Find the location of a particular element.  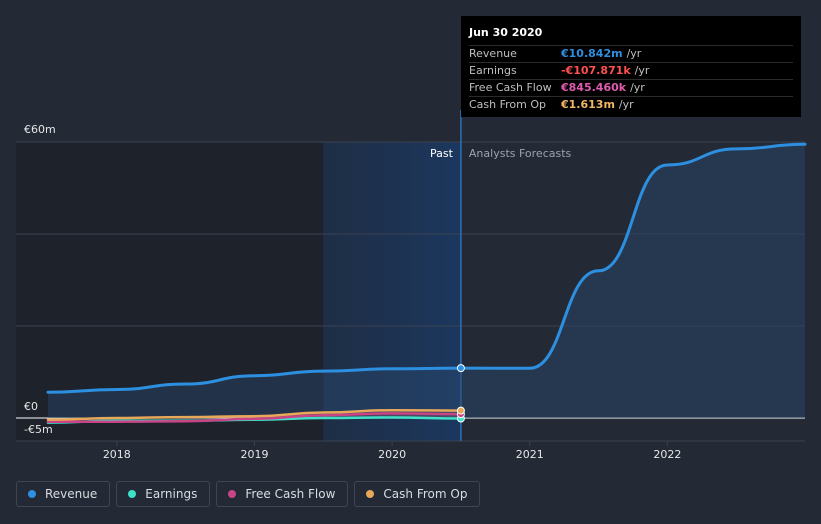

cash-from-op-point is located at coordinates (460, 410).